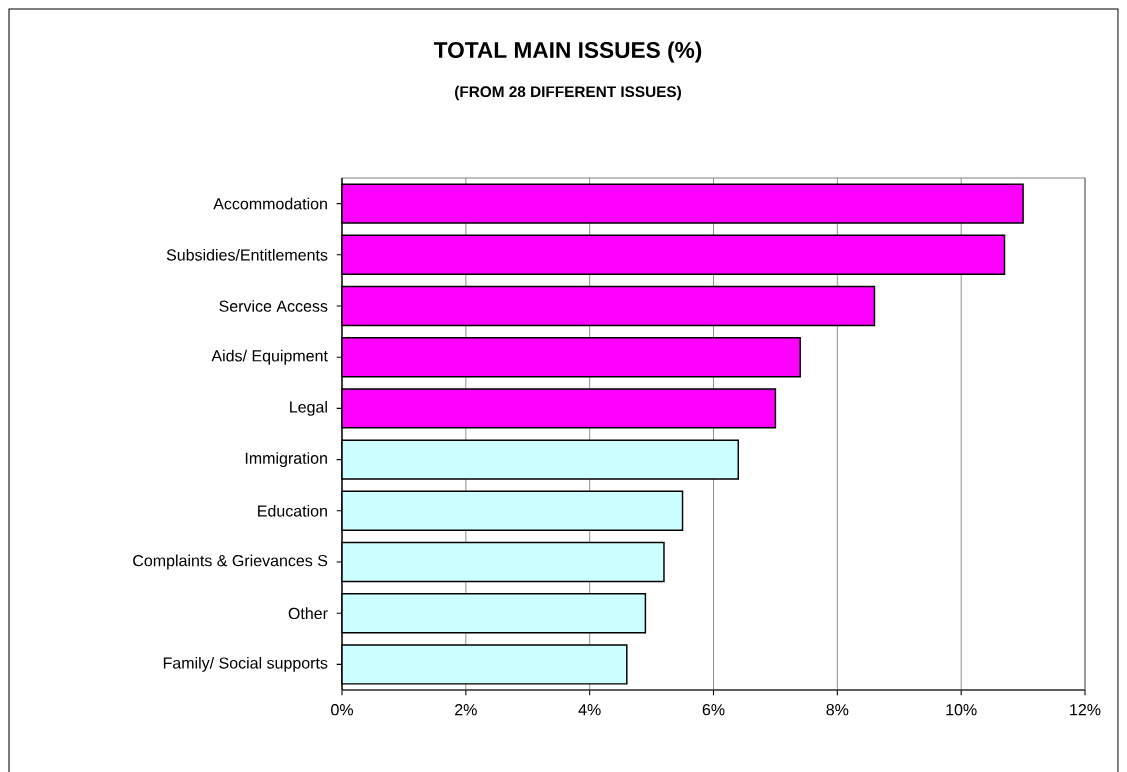  Describe the element at coordinates (567, 52) in the screenshot. I see `chart-title: TOTAL MAIN ISSUES (%)` at that location.